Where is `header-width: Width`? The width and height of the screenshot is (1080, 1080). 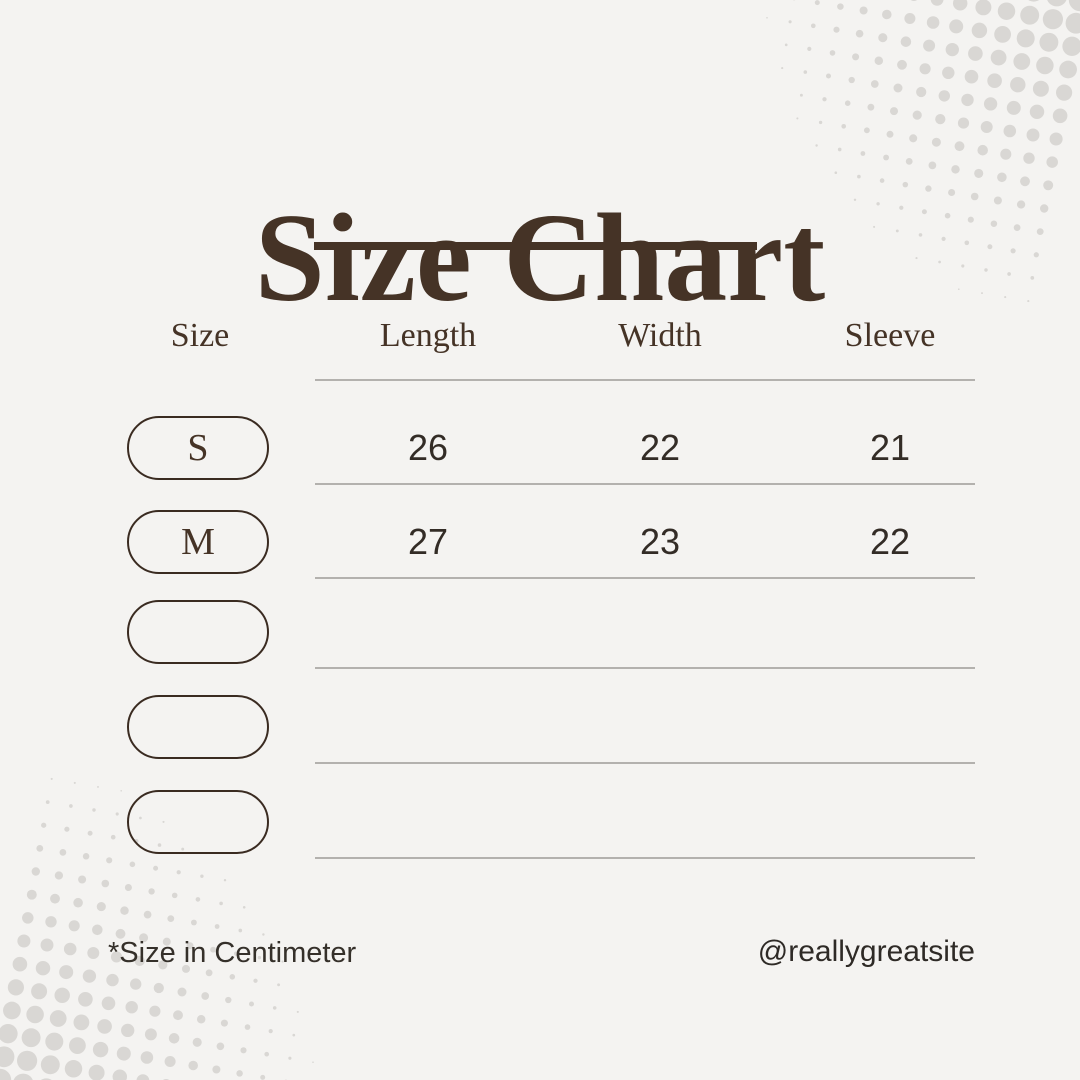
header-width: Width is located at coordinates (660, 335).